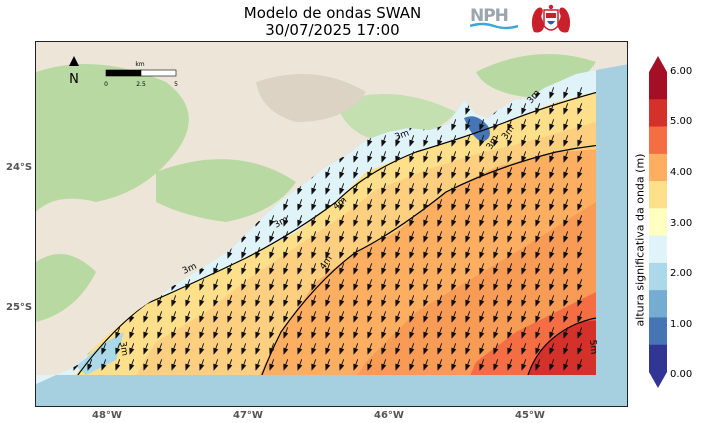 This screenshot has width=706, height=423. What do you see at coordinates (681, 374) in the screenshot?
I see `colorbar-tick: 0.00` at bounding box center [681, 374].